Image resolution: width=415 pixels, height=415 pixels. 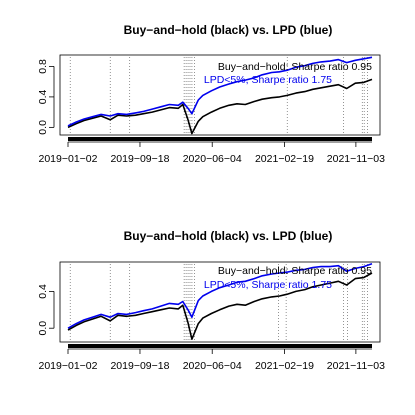 I want to click on y-tick-label: 0.8, so click(x=43, y=66).